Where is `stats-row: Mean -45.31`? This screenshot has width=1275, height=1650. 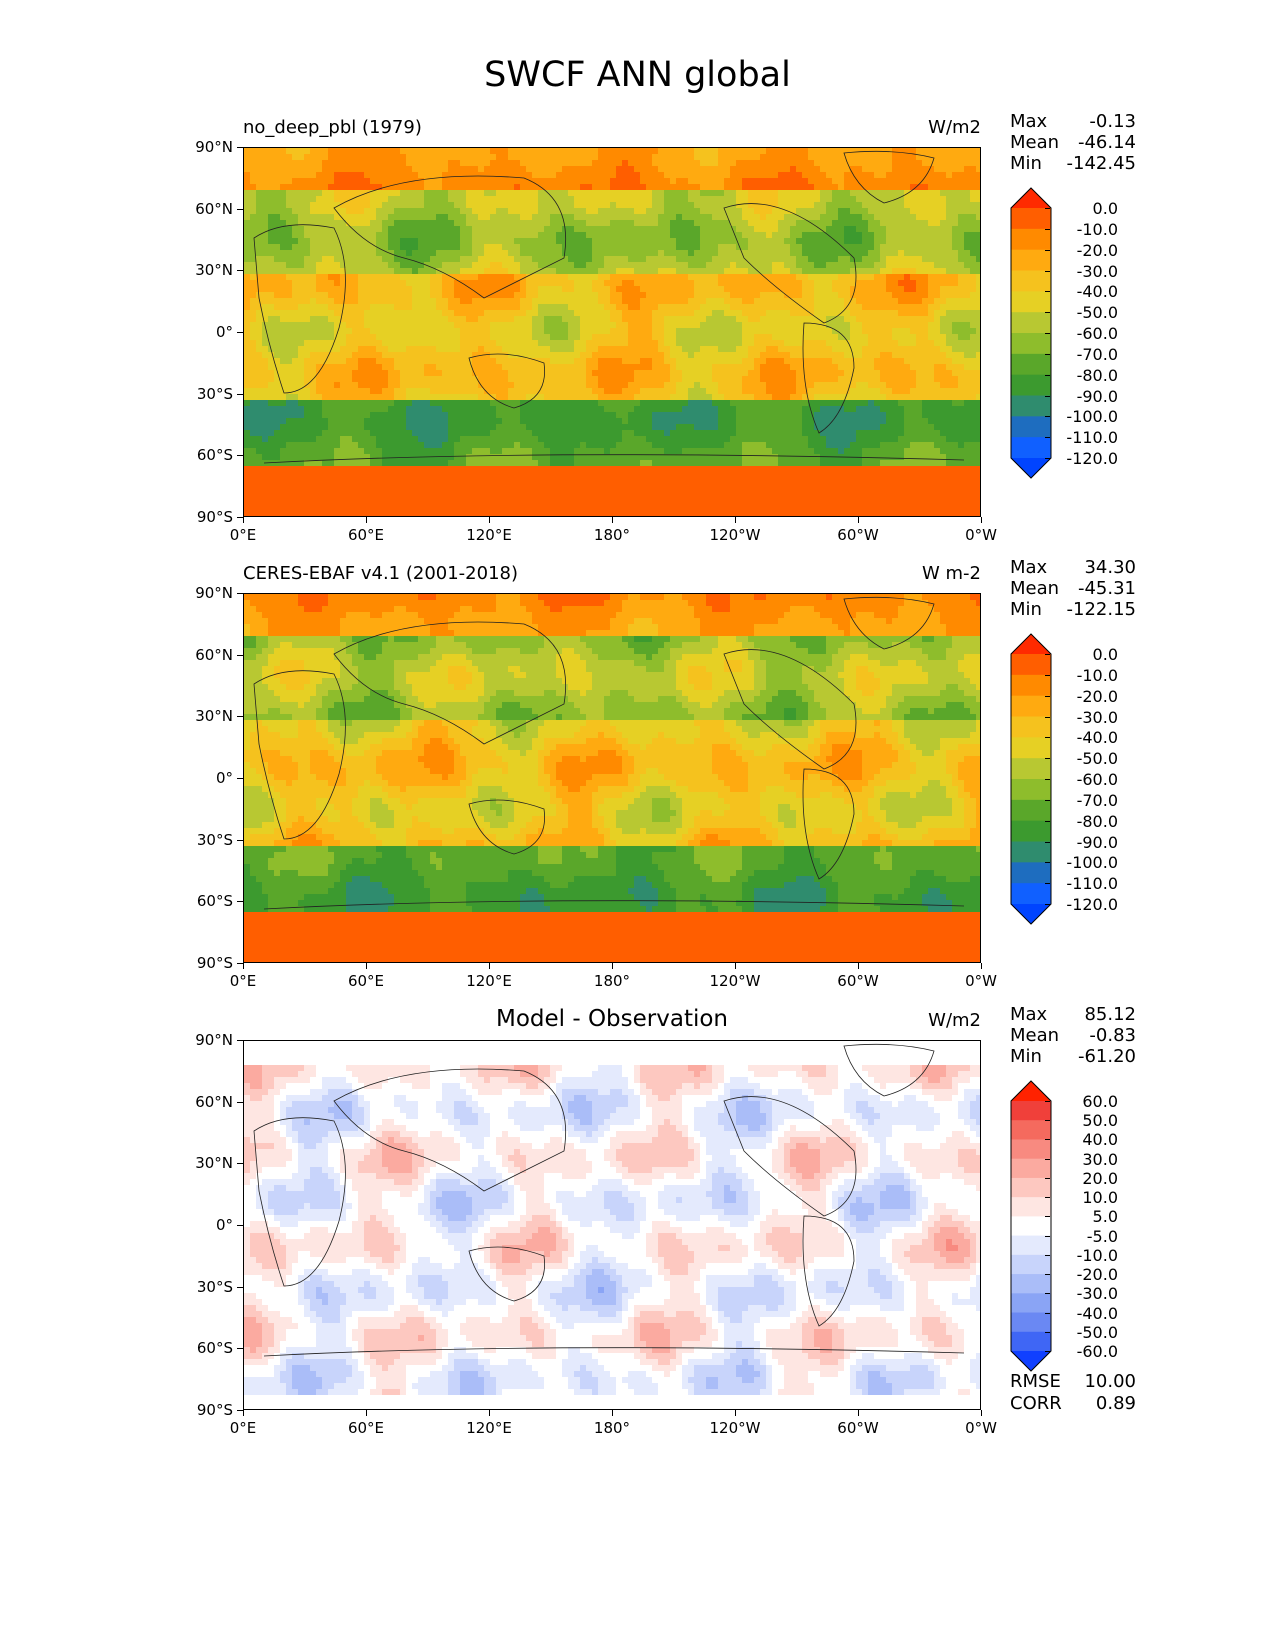
stats-row: Mean -45.31 is located at coordinates (1073, 588).